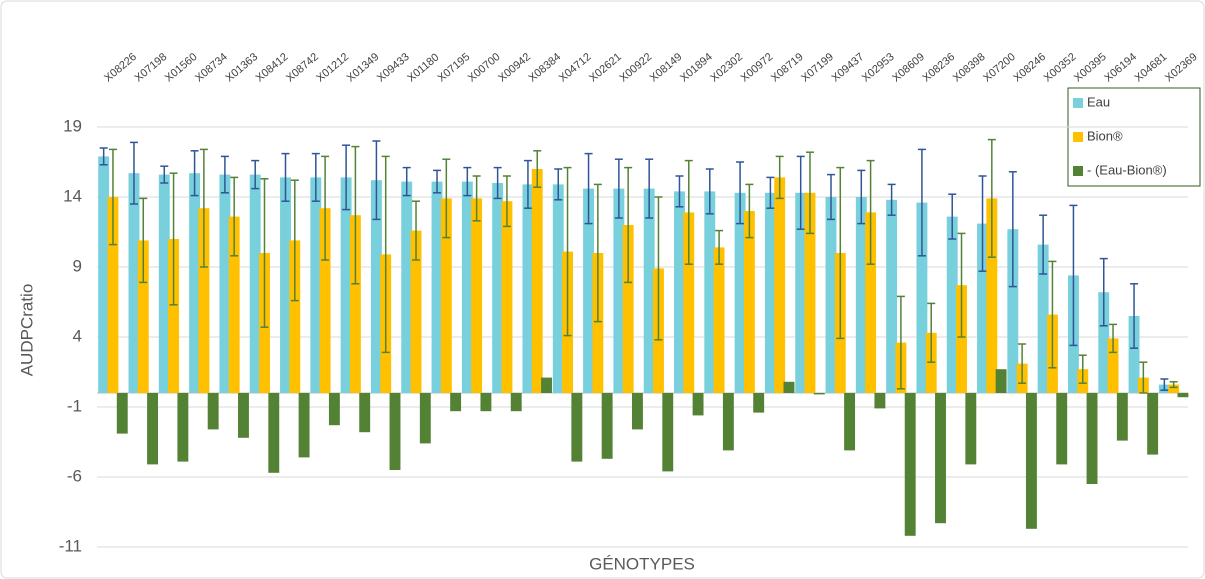 This screenshot has height=579, width=1205. Describe the element at coordinates (1134, 137) in the screenshot. I see `legend: Eau Bion® - (Eau-Bion®)` at that location.